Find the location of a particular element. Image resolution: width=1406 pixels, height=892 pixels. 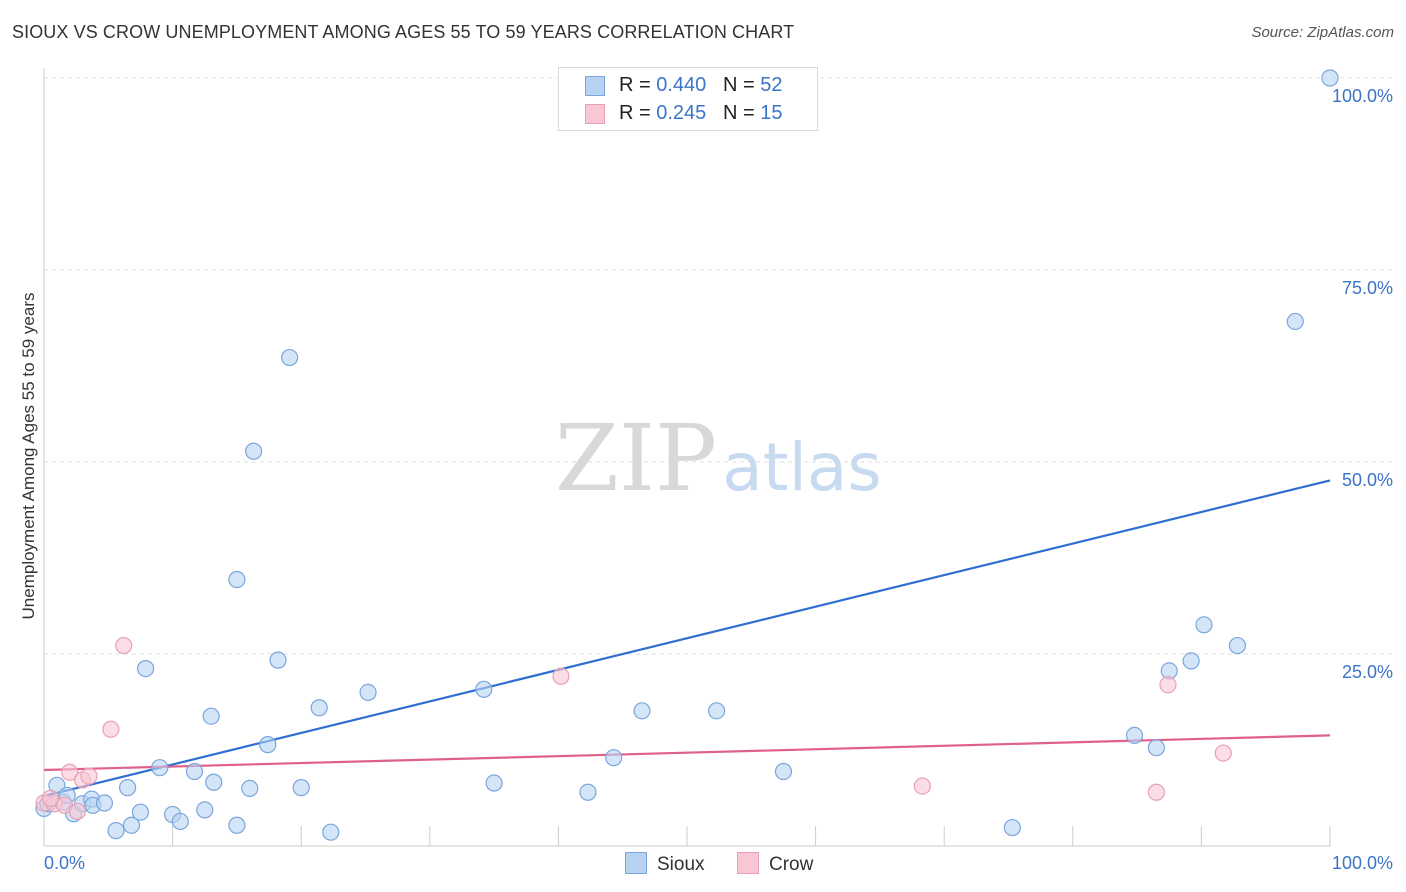

bottom-legend-sioux: Sioux is located at coordinates (665, 864).